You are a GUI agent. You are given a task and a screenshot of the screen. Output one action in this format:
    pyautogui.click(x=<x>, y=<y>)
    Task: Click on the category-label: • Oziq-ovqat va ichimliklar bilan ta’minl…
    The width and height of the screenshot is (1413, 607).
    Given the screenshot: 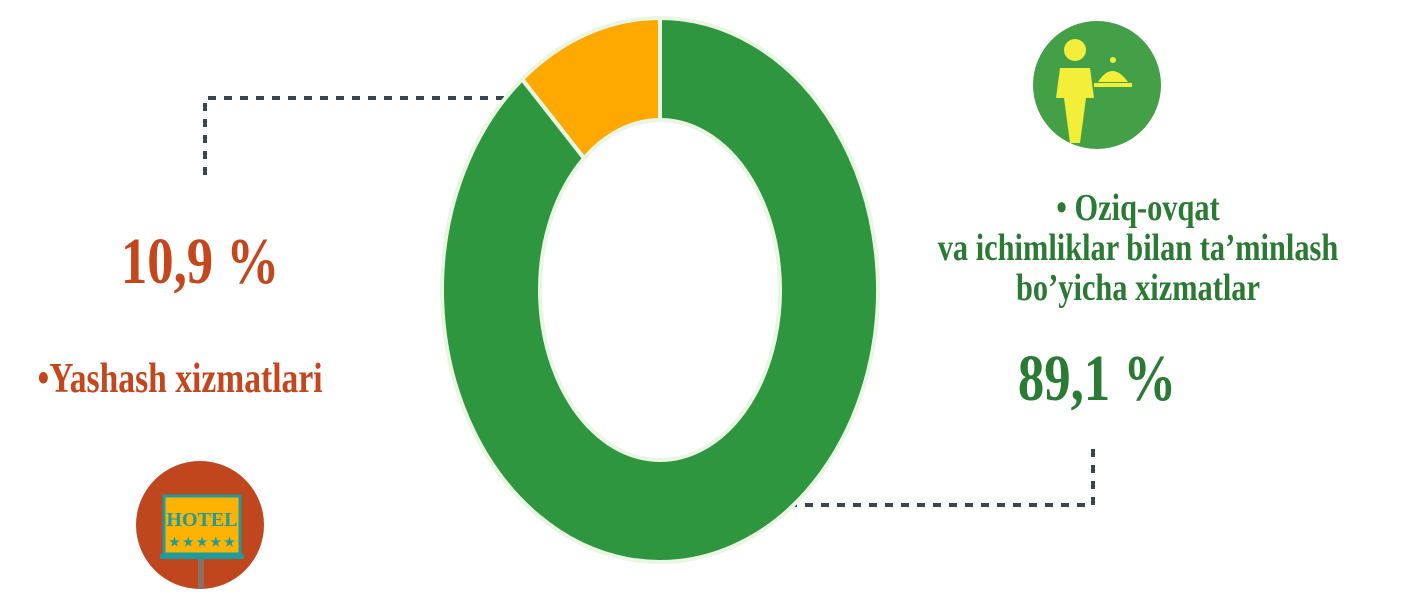 What is the action you would take?
    pyautogui.click(x=1138, y=248)
    